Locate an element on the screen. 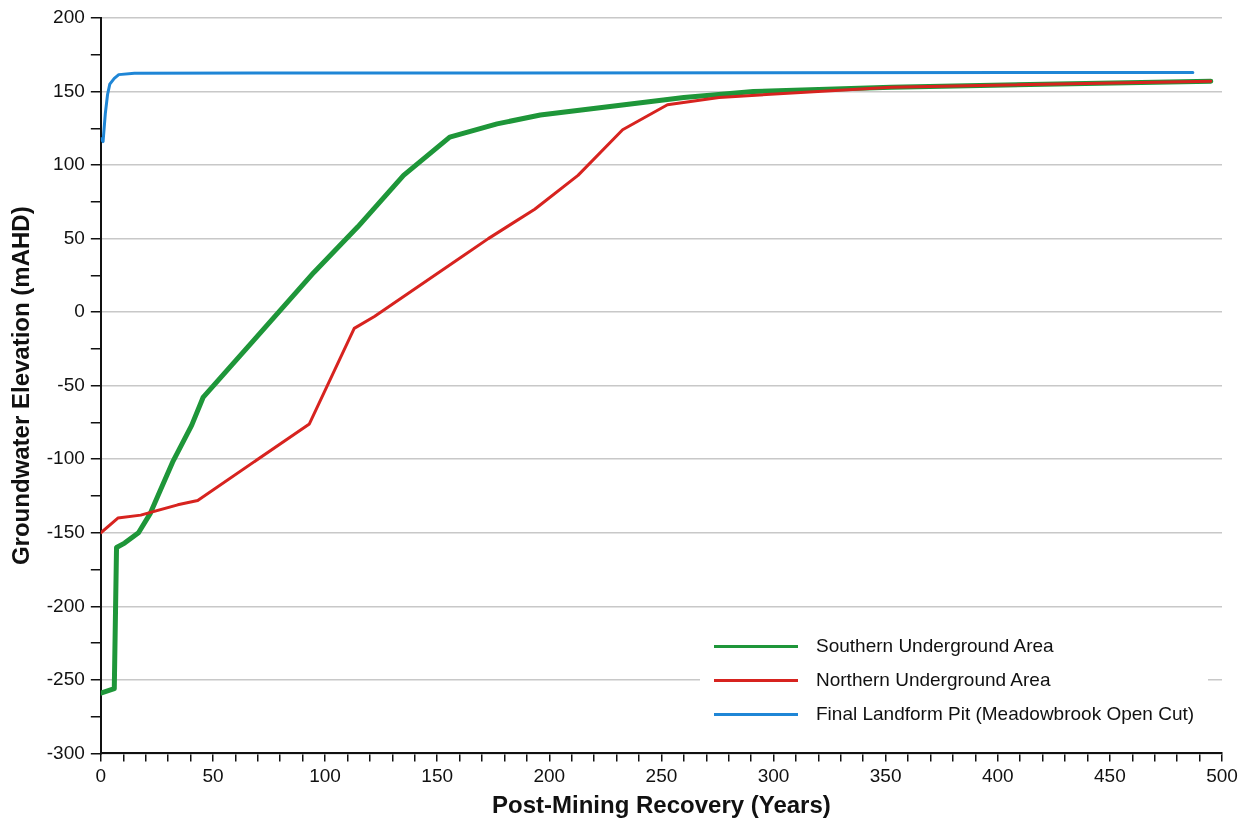  x-tick-label: 300 is located at coordinates (773, 776).